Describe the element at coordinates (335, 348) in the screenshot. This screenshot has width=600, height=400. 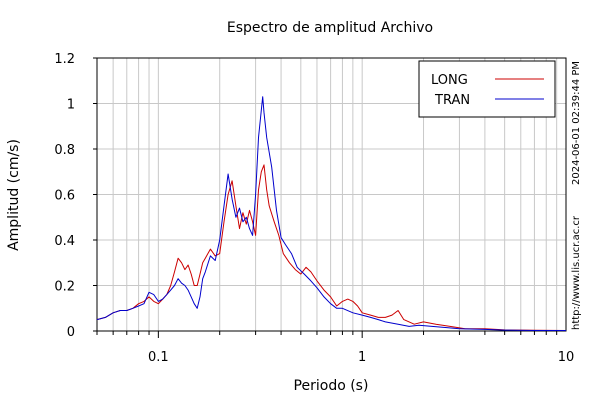
I see `x-axis-ticks: 0.1 1 10` at that location.